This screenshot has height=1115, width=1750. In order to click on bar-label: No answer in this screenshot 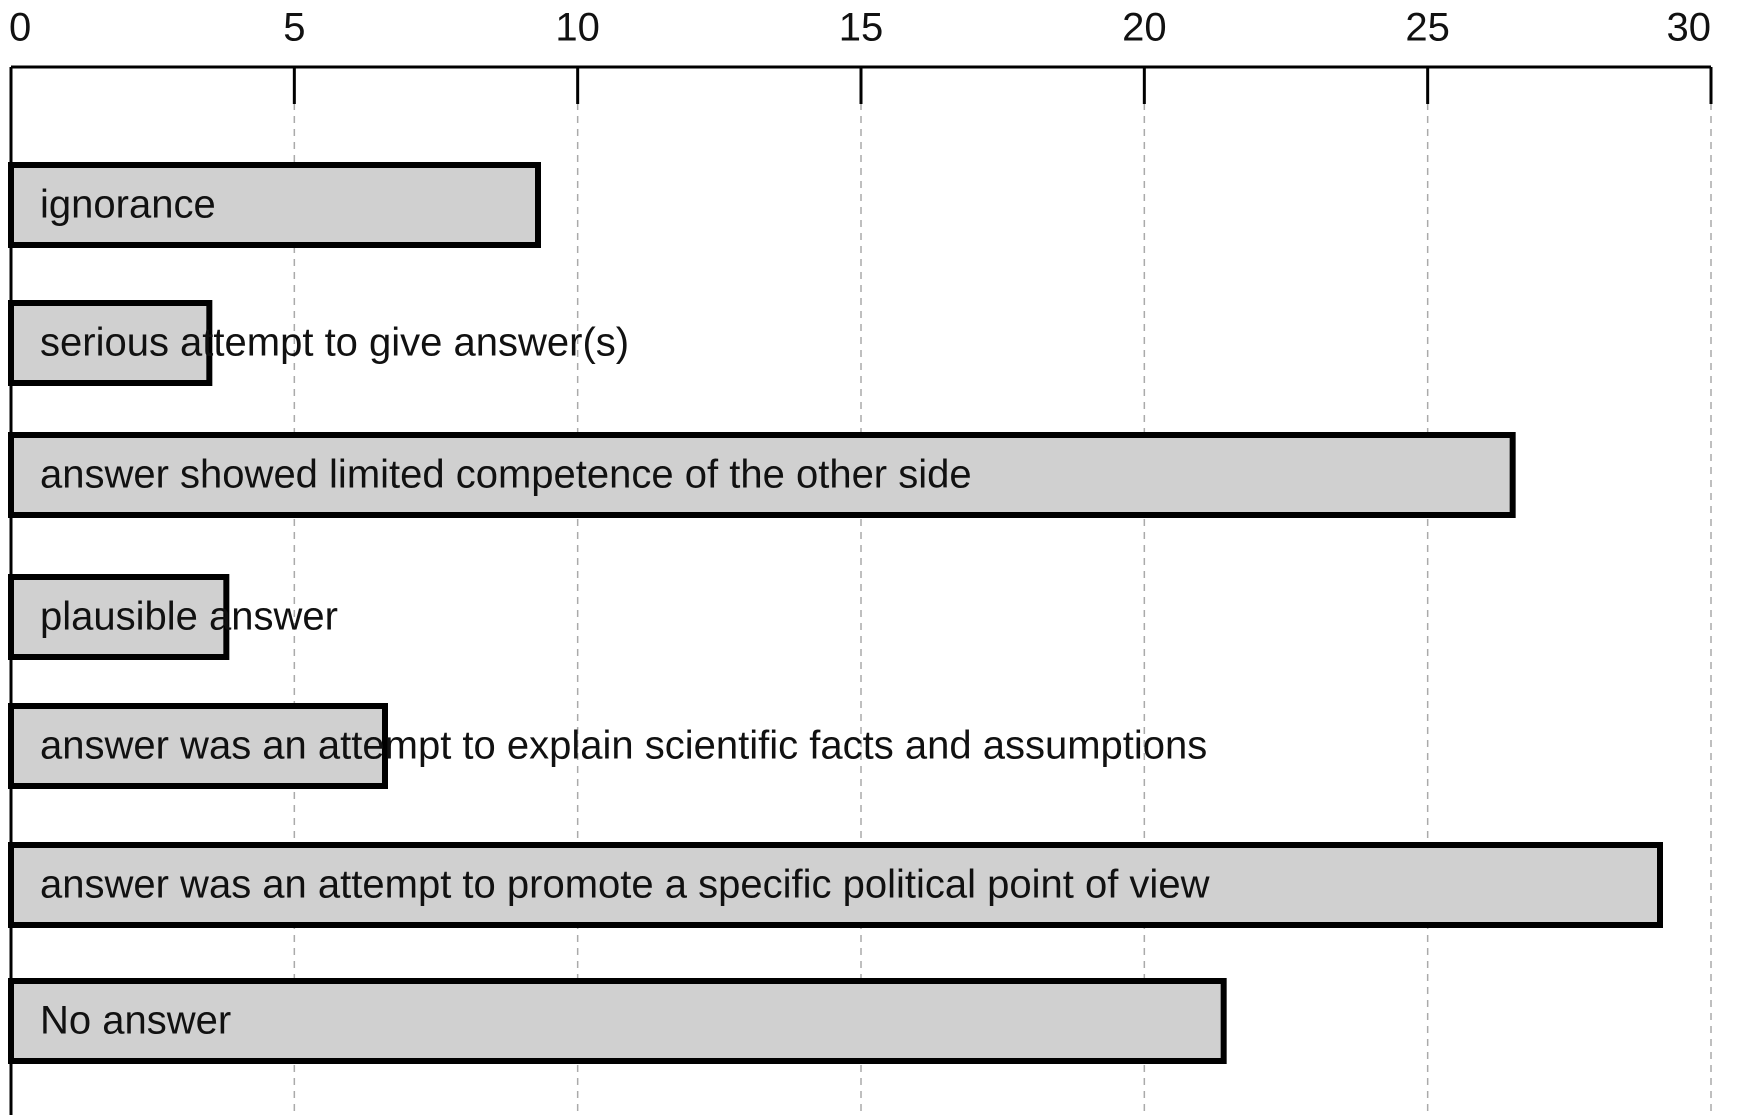, I will do `click(135, 1021)`.